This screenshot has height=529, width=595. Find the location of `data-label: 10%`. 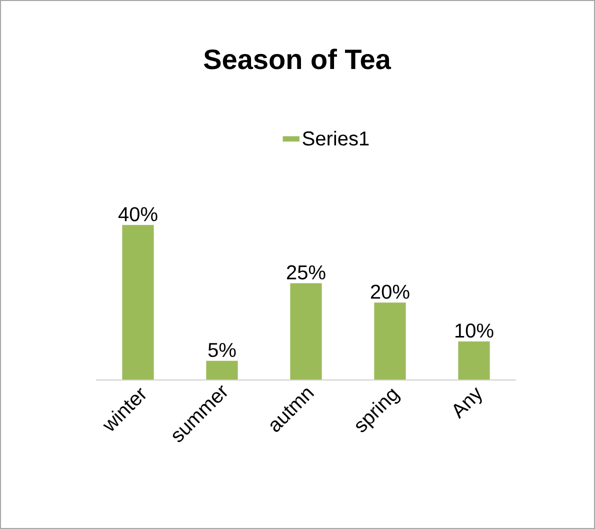

data-label: 10% is located at coordinates (475, 331).